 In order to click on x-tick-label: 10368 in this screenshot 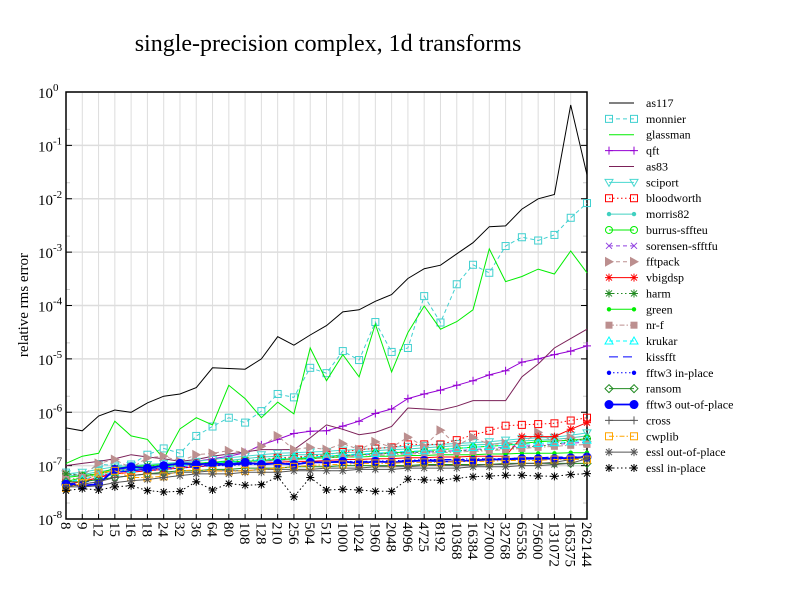, I will do `click(456, 541)`.